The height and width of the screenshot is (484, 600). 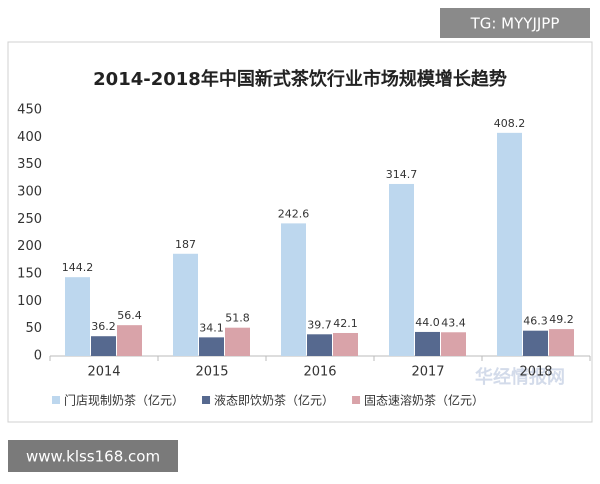 I want to click on value-label: 242.6, so click(x=294, y=213).